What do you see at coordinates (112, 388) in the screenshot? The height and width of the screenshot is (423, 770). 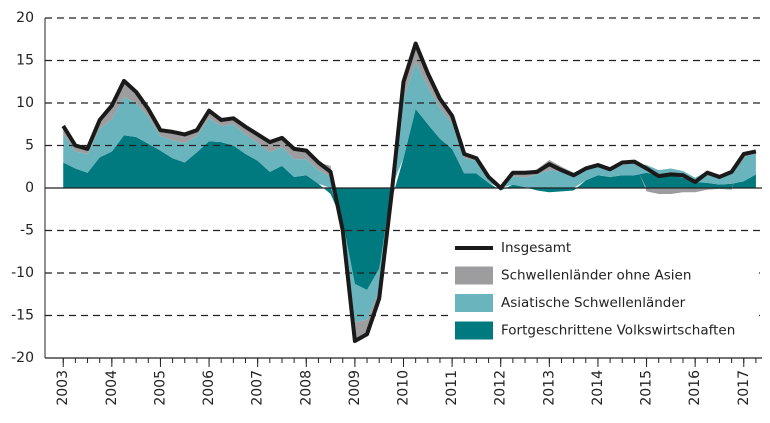 I see `x-tick-label: 2004` at bounding box center [112, 388].